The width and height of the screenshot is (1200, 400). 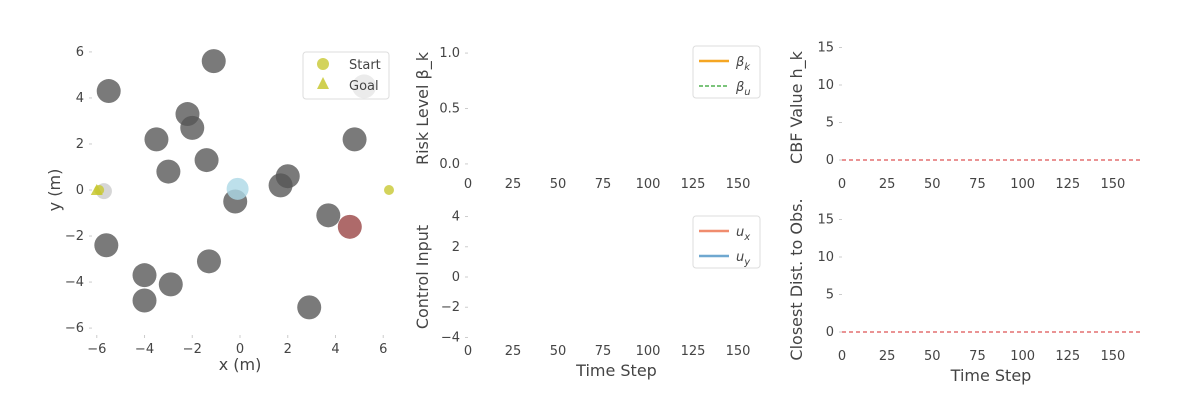 I want to click on legend-goal-marker, so click(x=323, y=83).